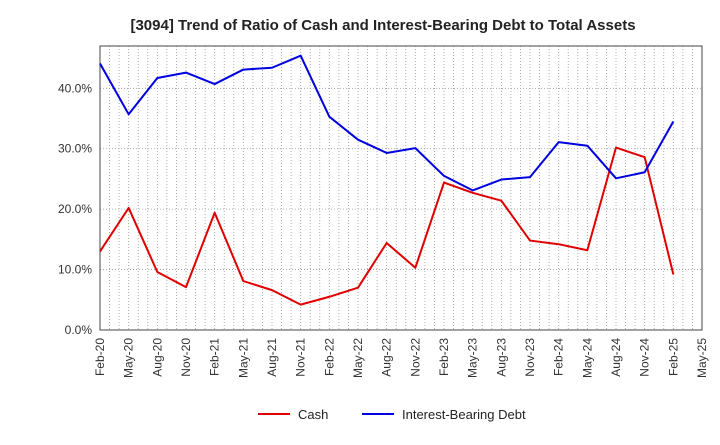 The height and width of the screenshot is (445, 720). What do you see at coordinates (501, 357) in the screenshot?
I see `x-tick-label: Aug-23` at bounding box center [501, 357].